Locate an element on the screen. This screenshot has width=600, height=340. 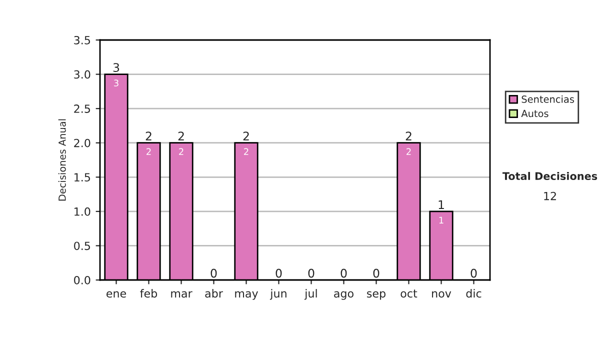
x-tick-label: sep is located at coordinates (376, 295).